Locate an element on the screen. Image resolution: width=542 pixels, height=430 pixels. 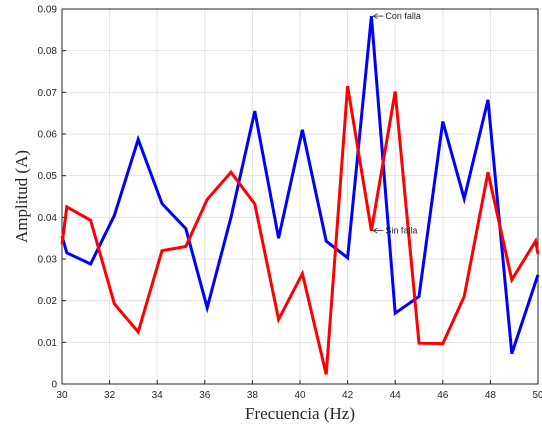
x-tick-label: 46 is located at coordinates (443, 395).